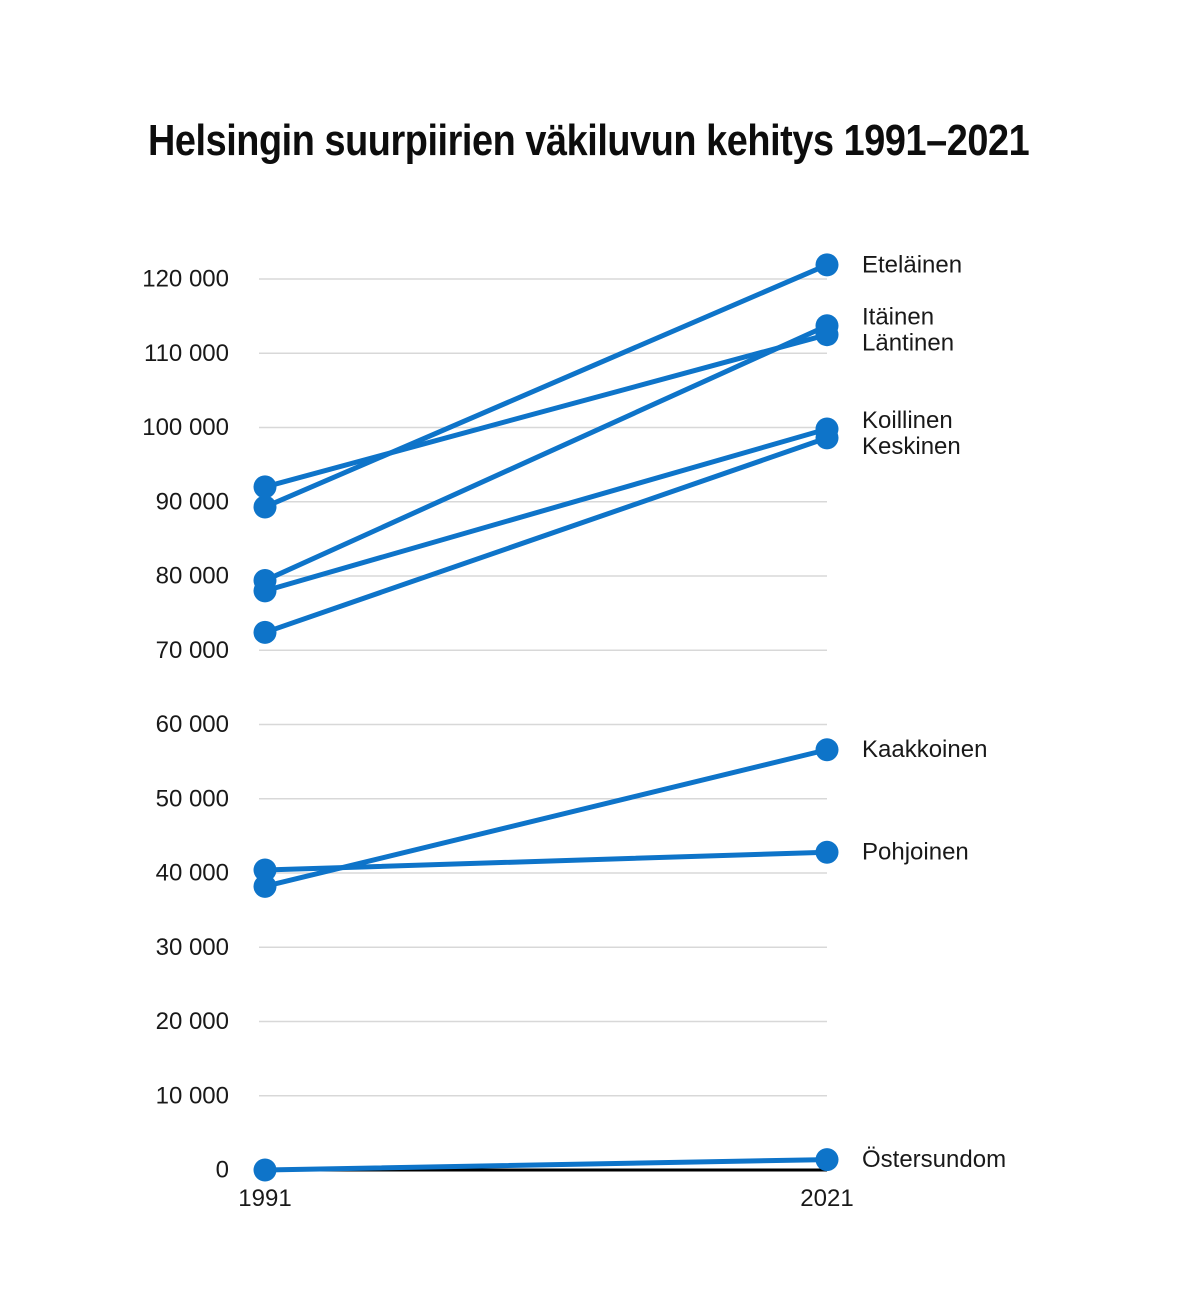 This screenshot has height=1306, width=1200. What do you see at coordinates (192, 650) in the screenshot?
I see `y-tick-label: 70 000` at bounding box center [192, 650].